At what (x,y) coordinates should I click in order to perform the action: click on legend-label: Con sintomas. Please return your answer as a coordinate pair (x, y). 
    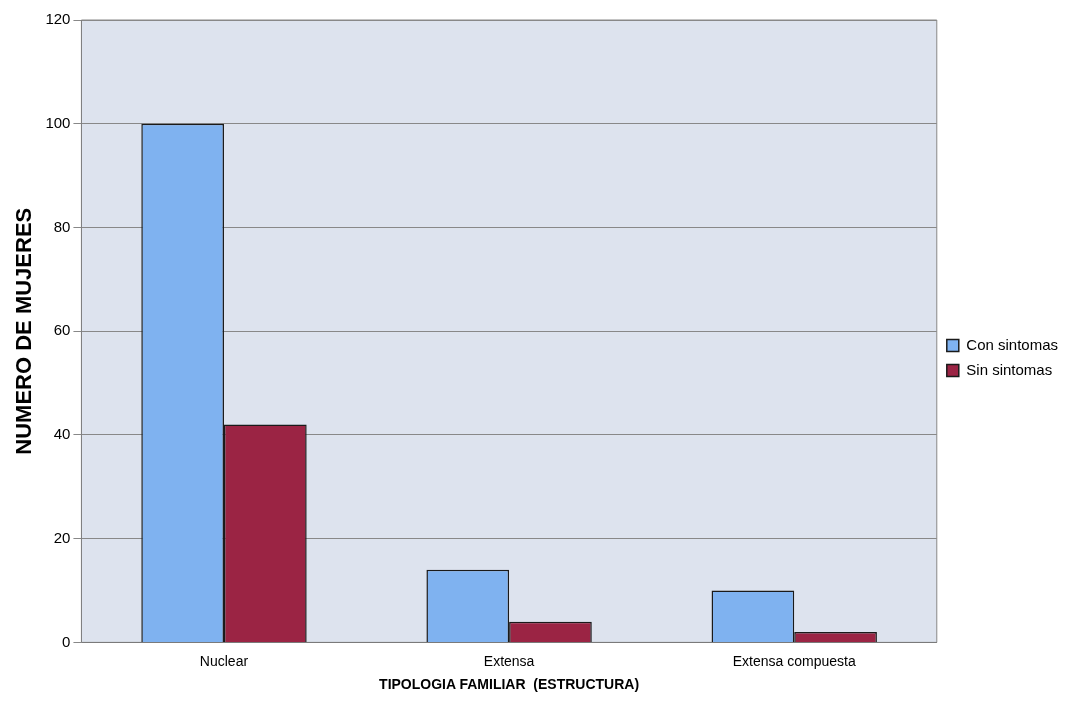
    Looking at the image, I should click on (1012, 344).